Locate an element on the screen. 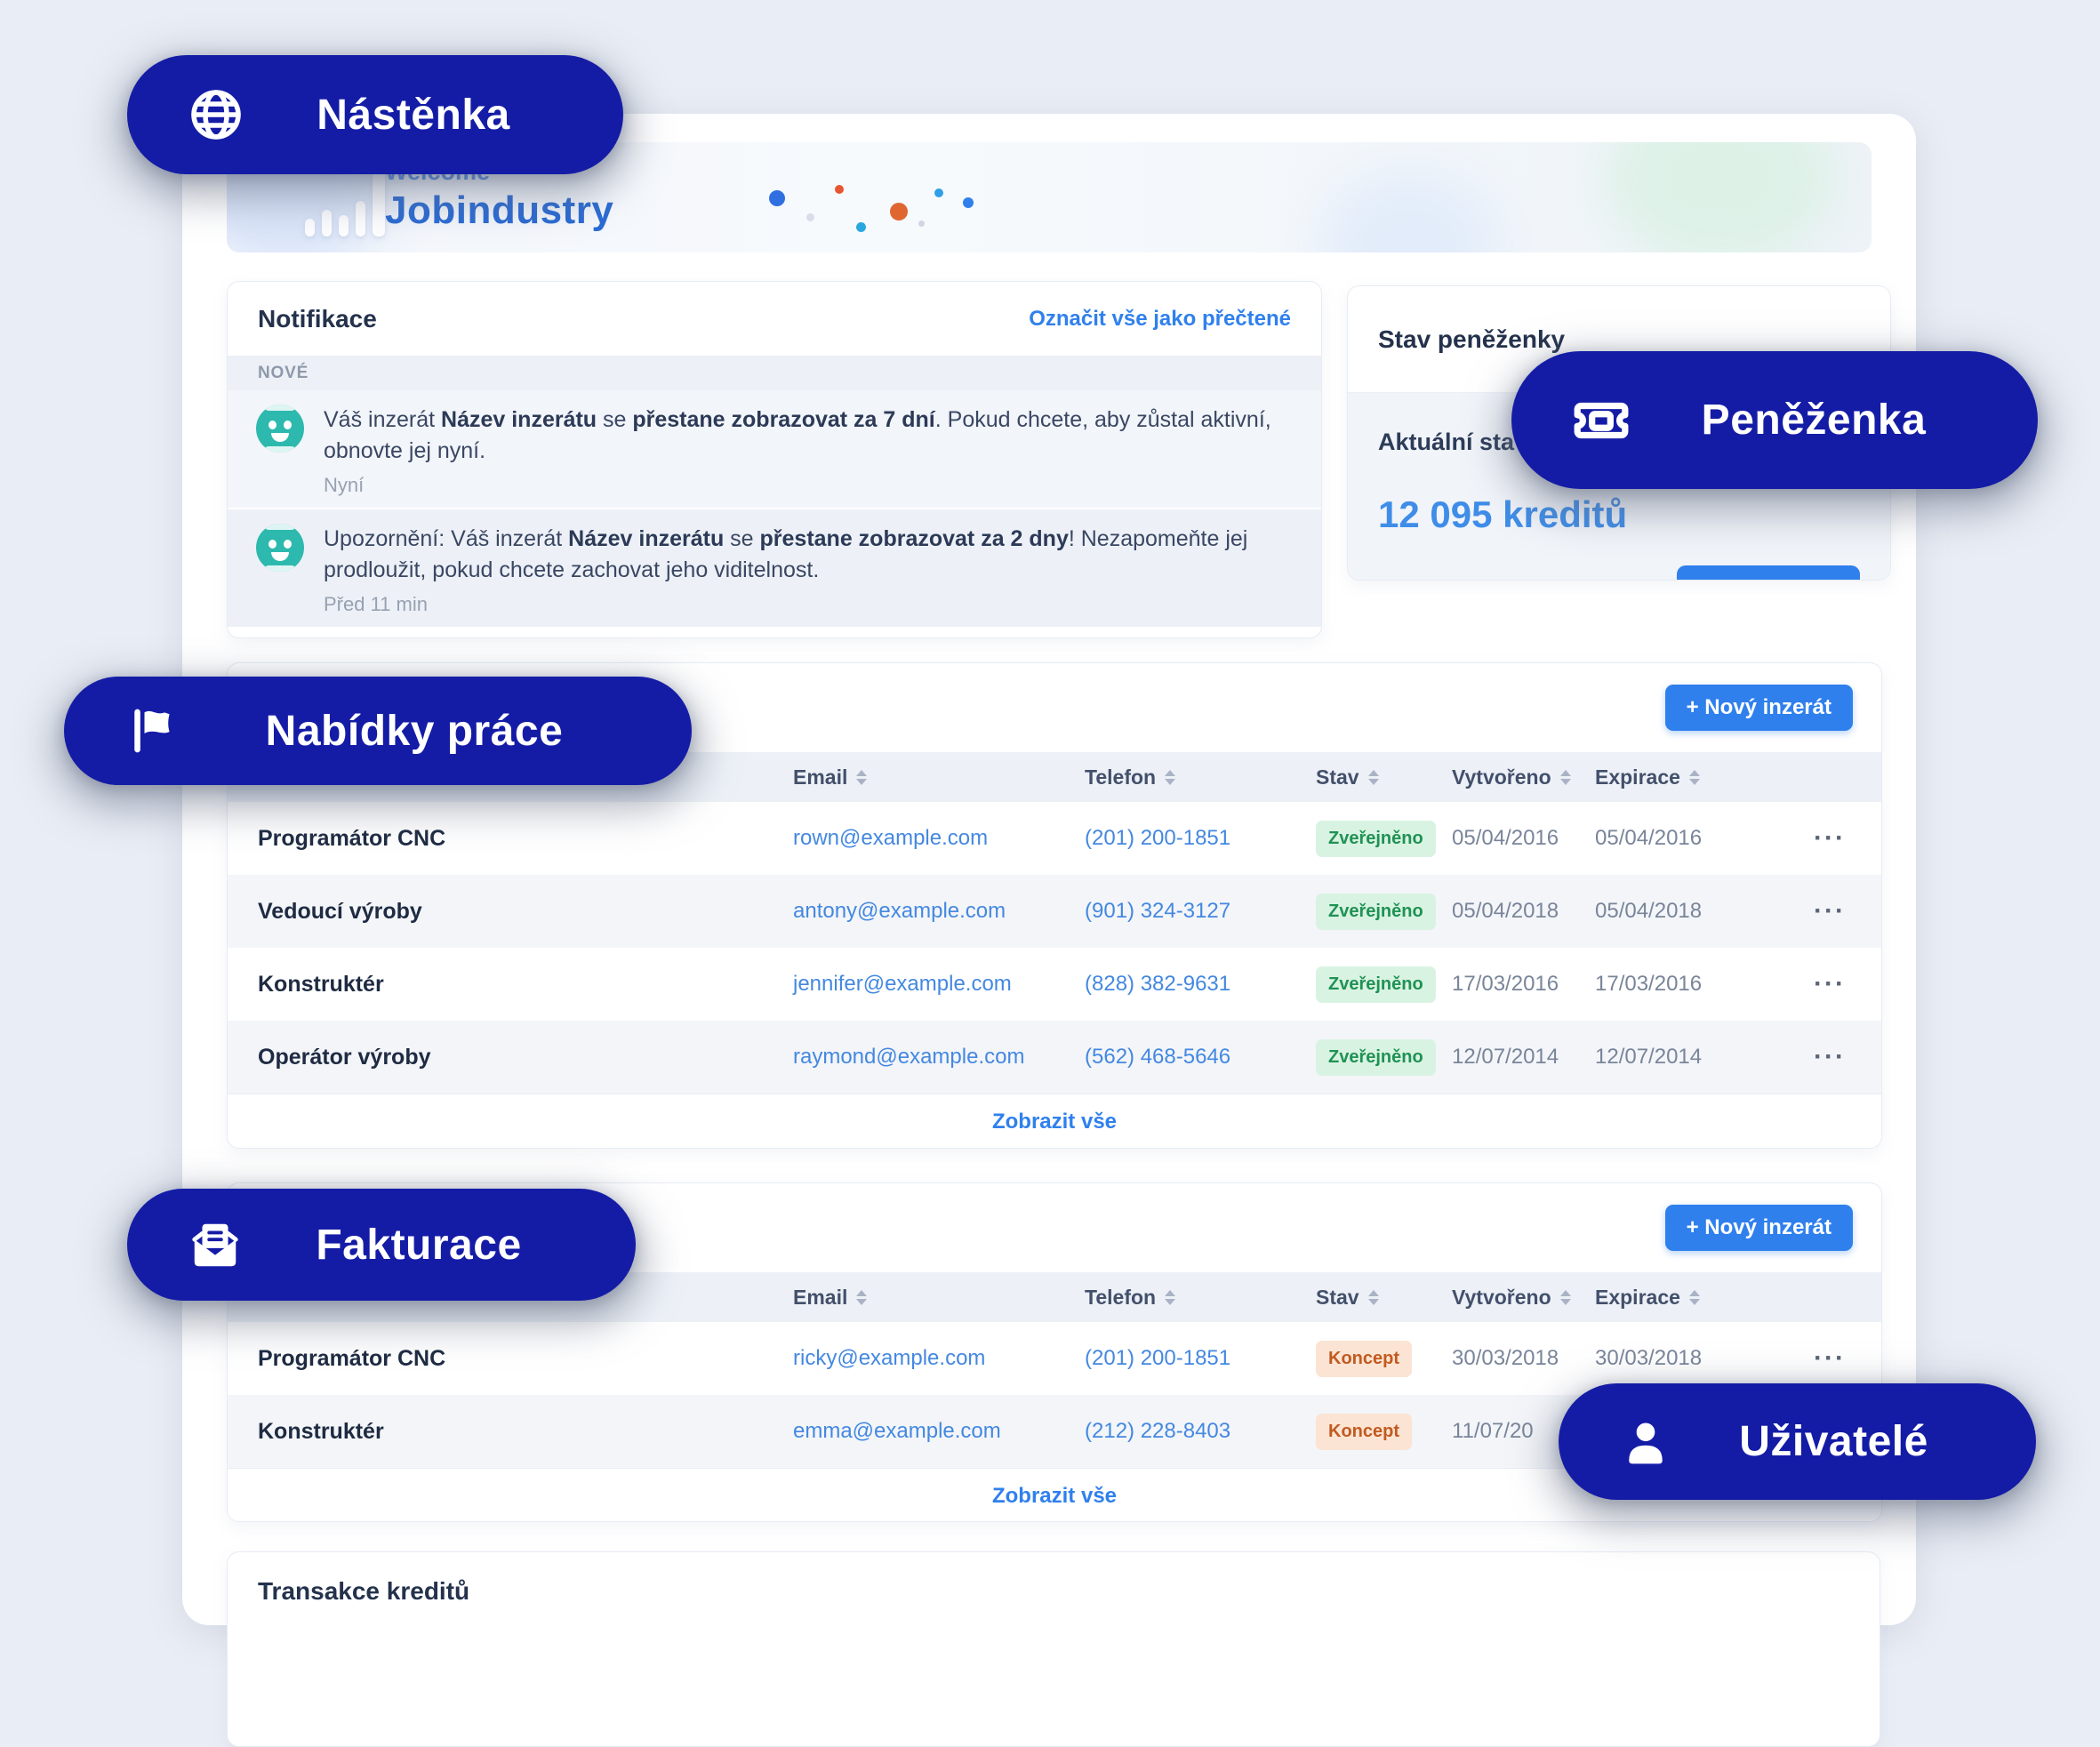 The image size is (2100, 1747). nav-pill-billing: Fakturace is located at coordinates (381, 1245).